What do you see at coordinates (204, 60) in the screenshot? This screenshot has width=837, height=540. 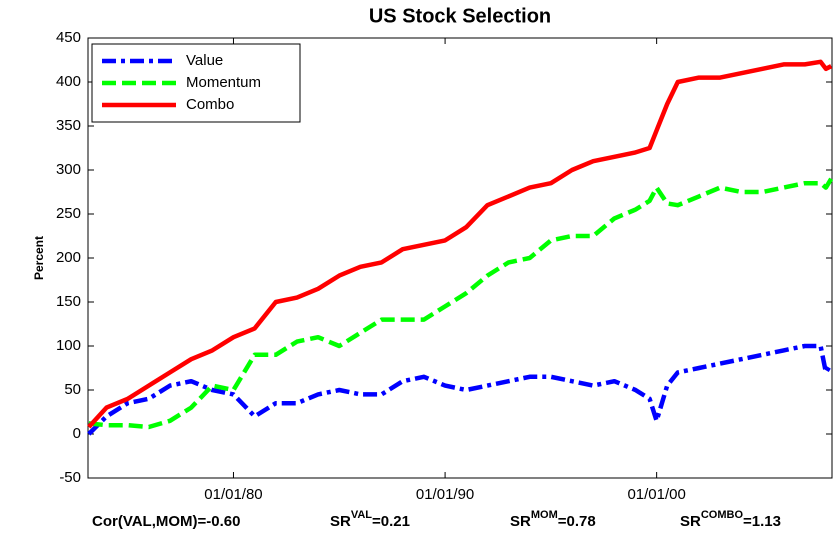 I see `legend-label: Value` at bounding box center [204, 60].